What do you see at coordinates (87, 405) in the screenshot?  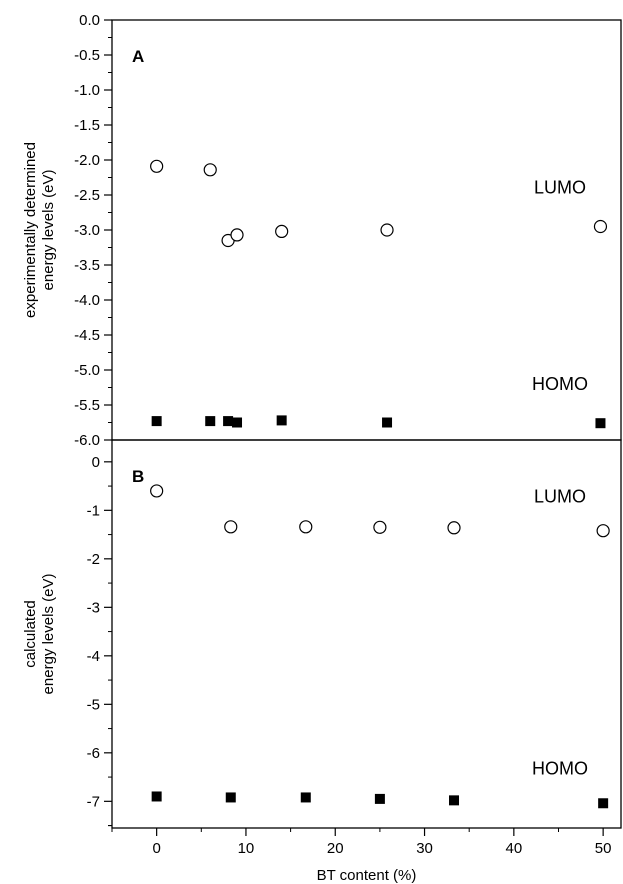 I see `y-tick-label: -5.5` at bounding box center [87, 405].